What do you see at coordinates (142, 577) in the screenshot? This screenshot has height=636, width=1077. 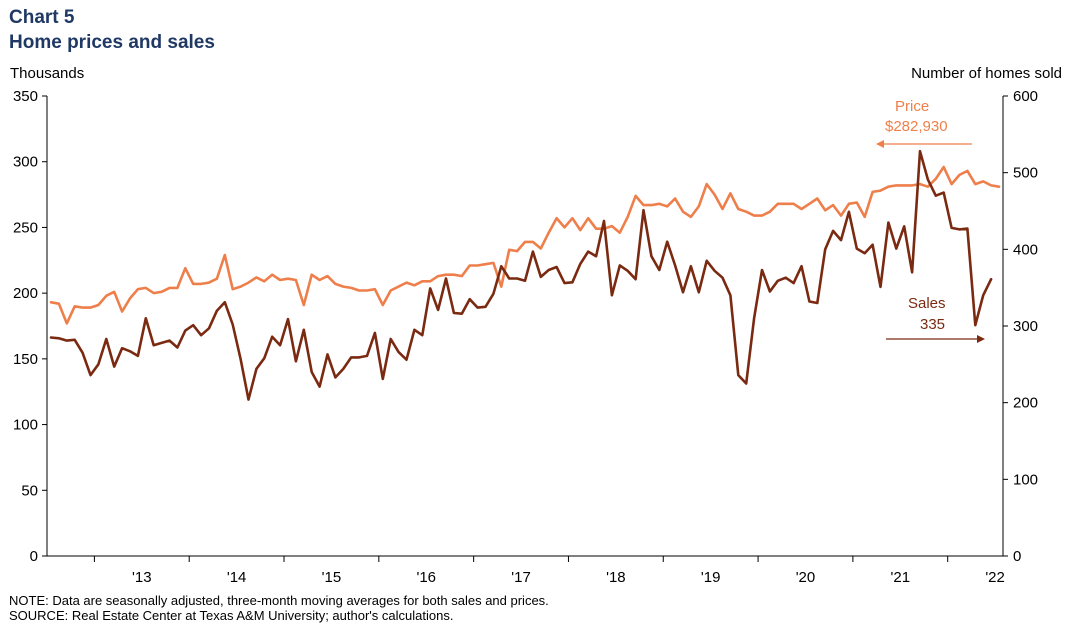 I see `x-tick-label: '13` at bounding box center [142, 577].